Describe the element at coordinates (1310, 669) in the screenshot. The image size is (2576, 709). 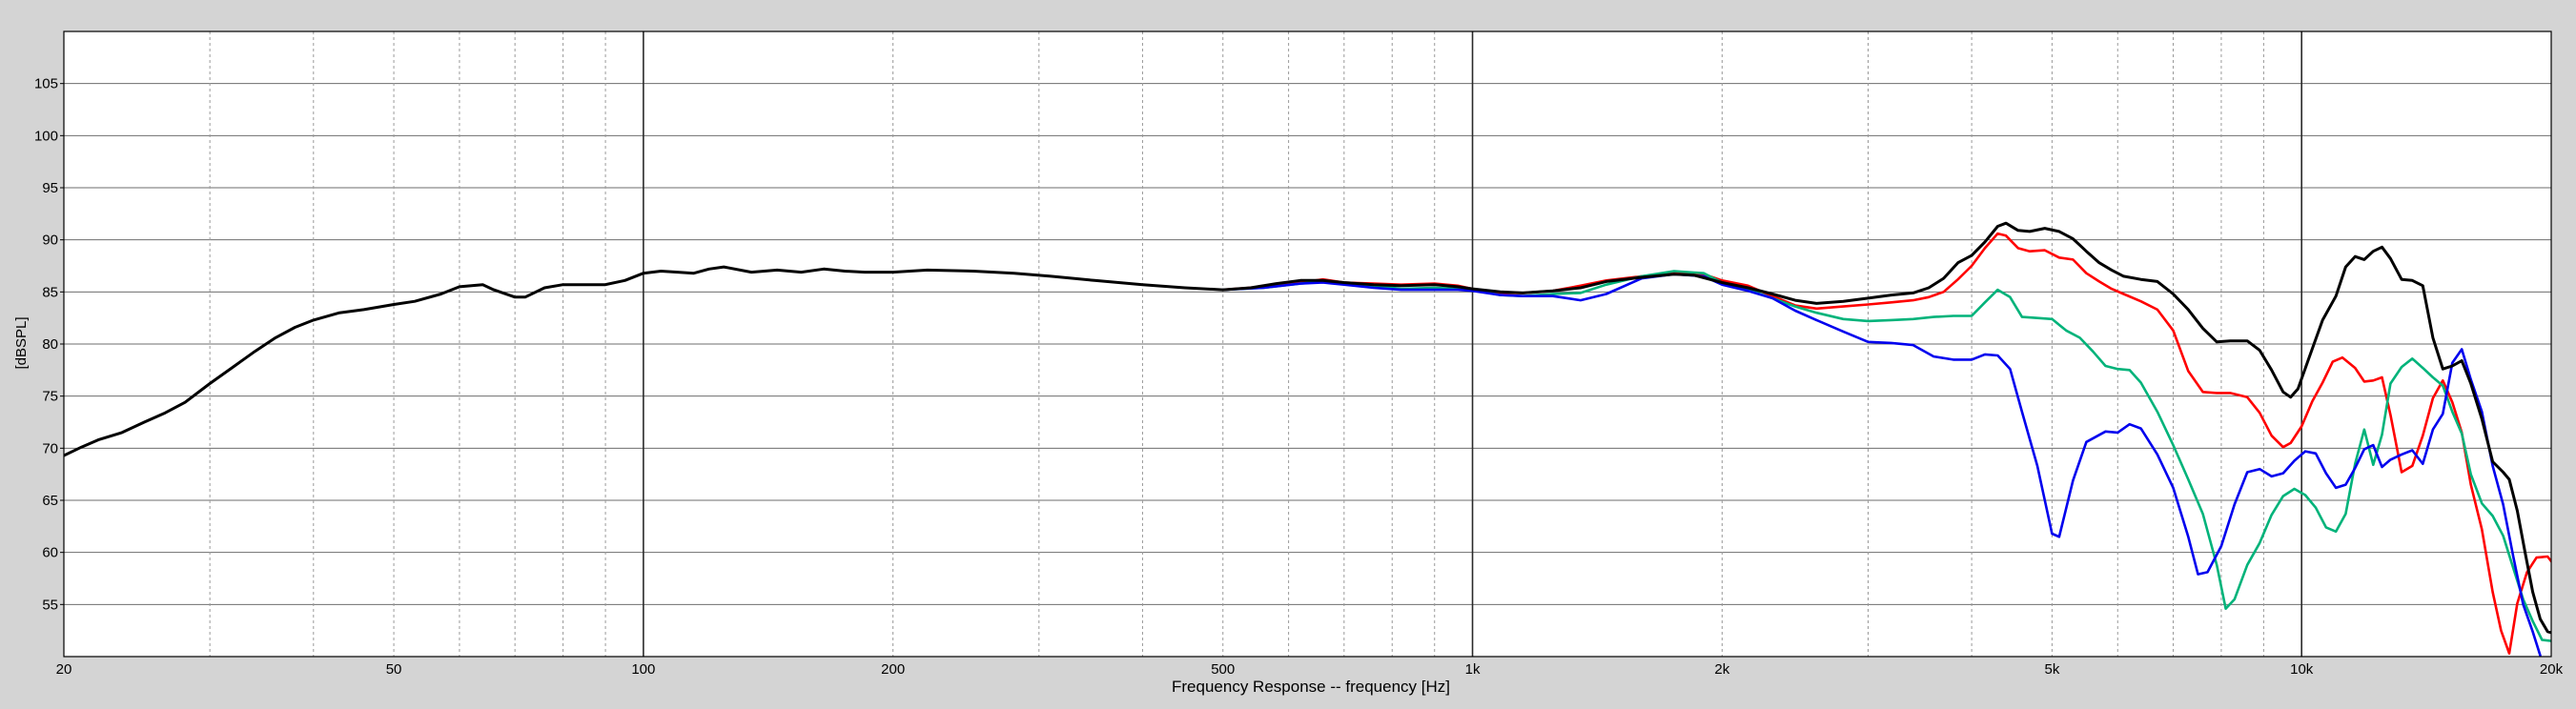
I see `x-axis-ticks: 20 50 100 200 500 1k 2k 5k 10k 20k` at that location.